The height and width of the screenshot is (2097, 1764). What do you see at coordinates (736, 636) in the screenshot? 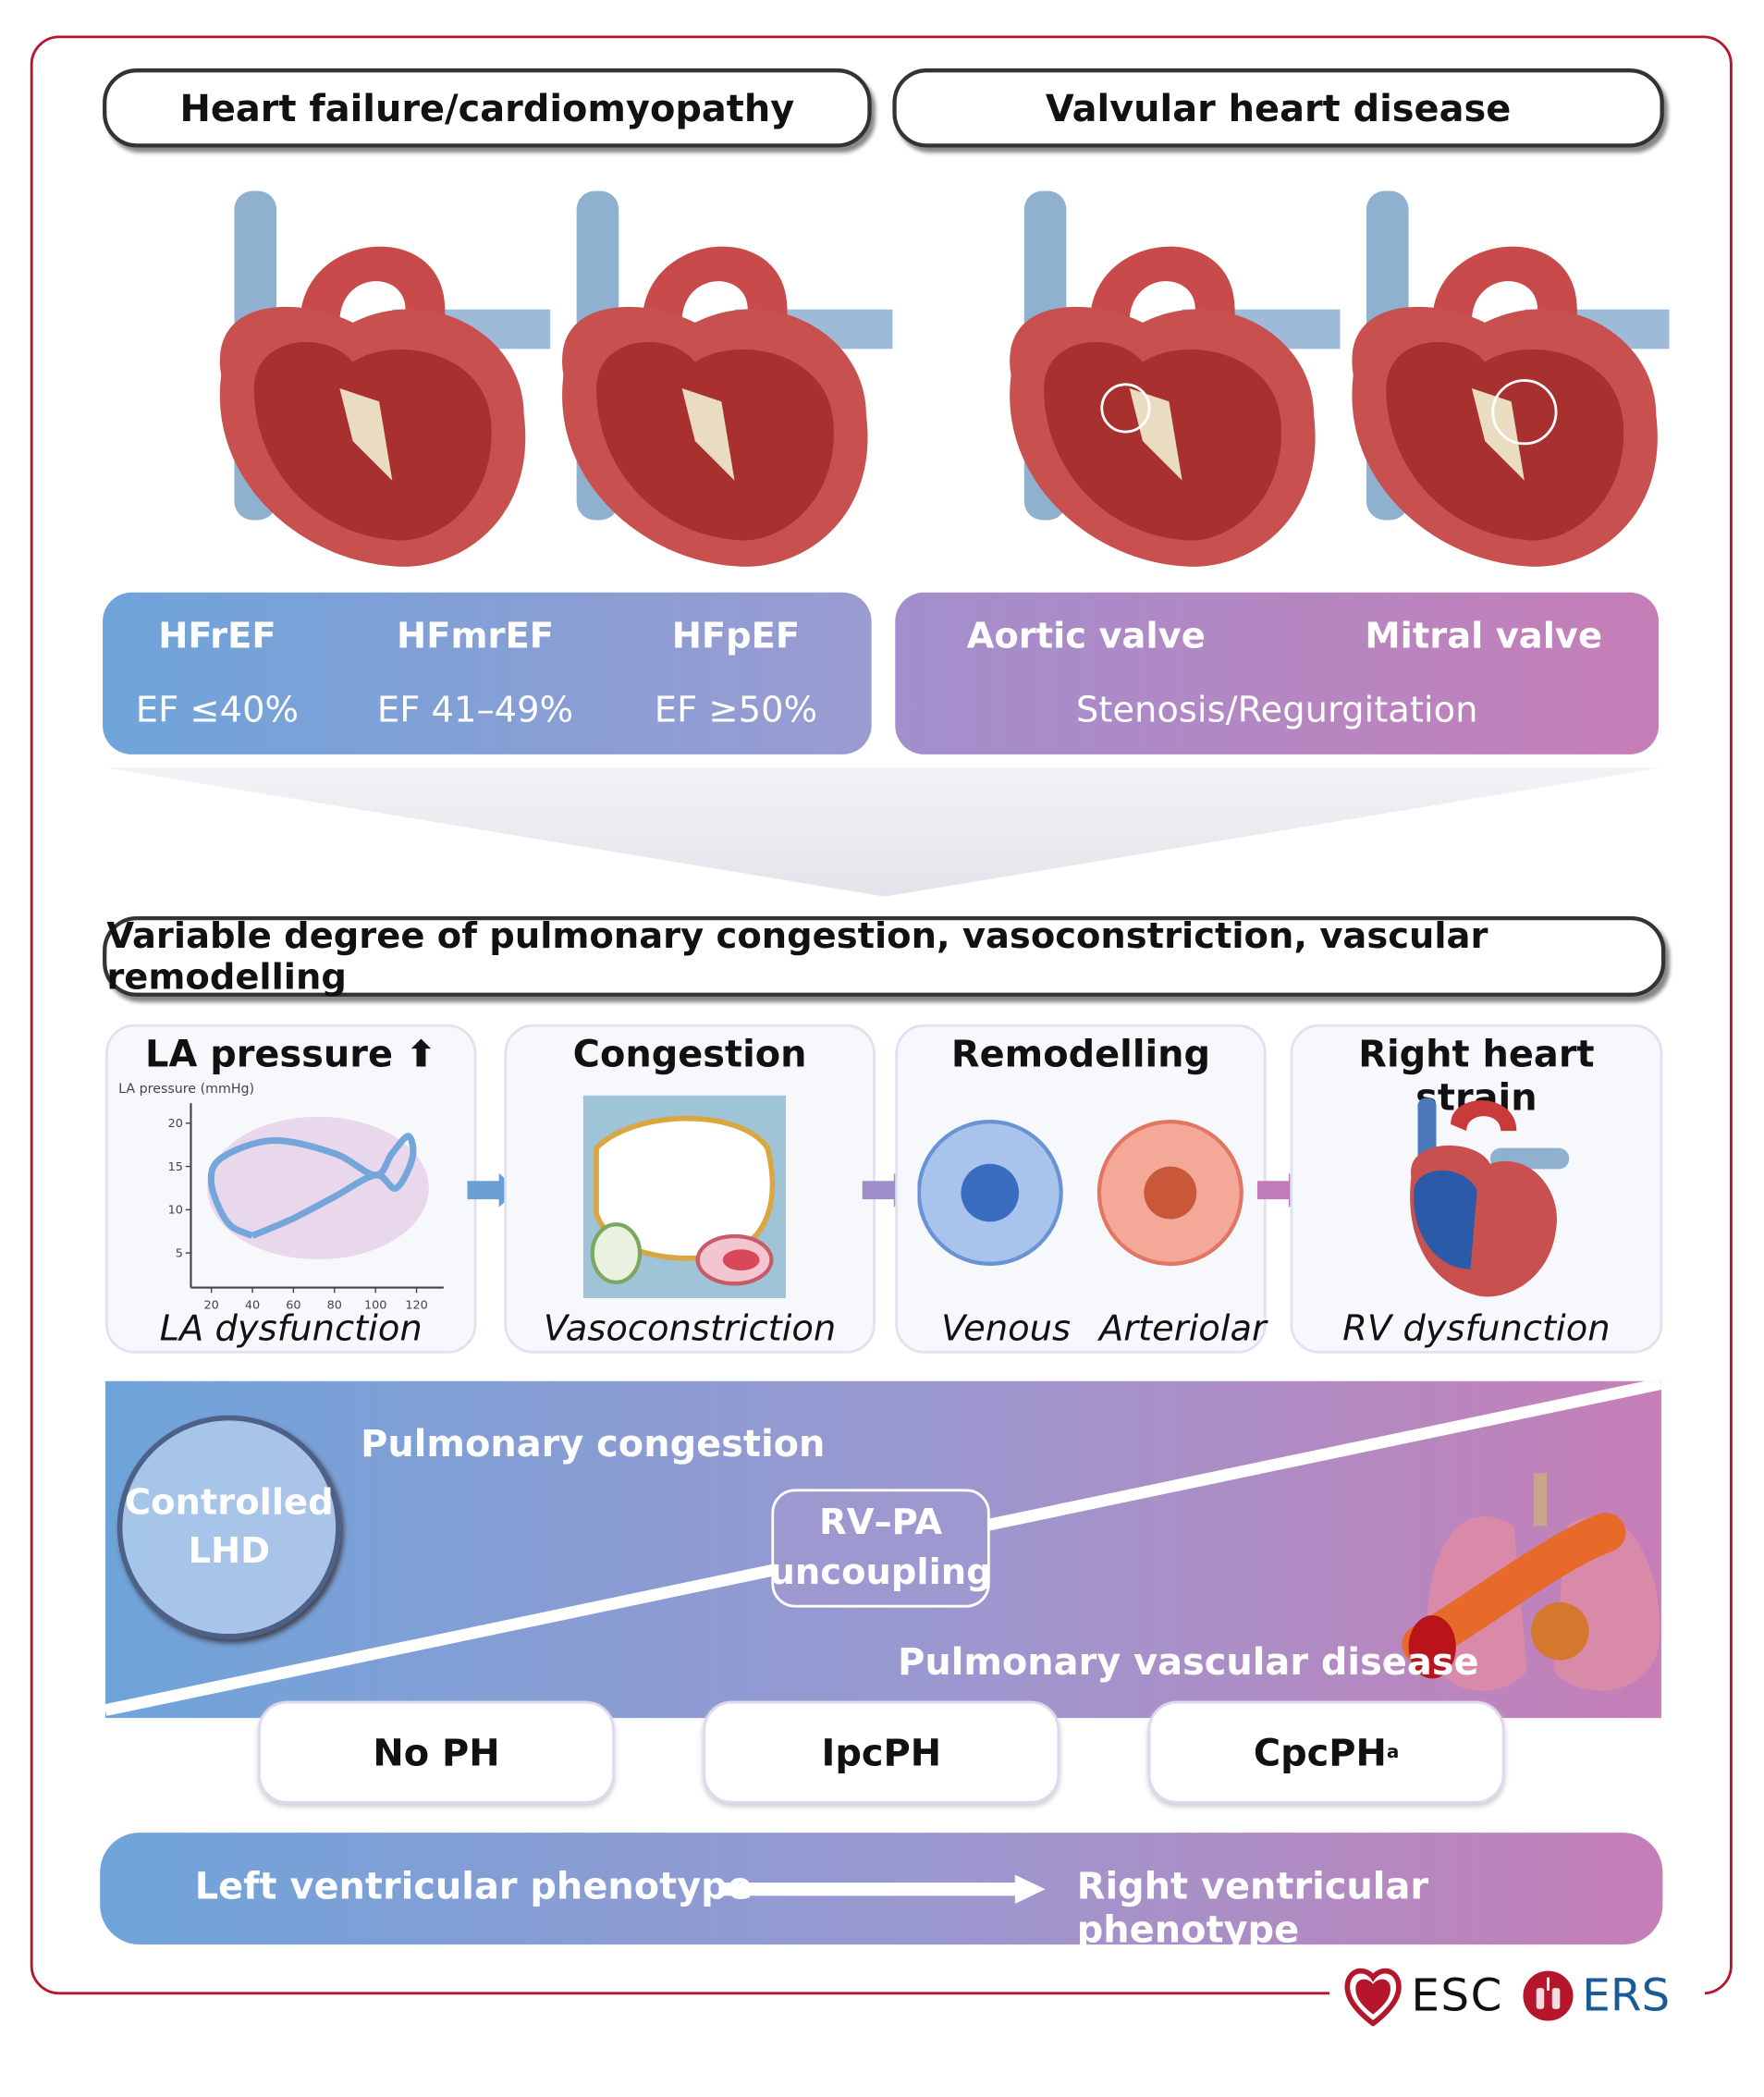
I see `hfpef-label: HFpEF` at bounding box center [736, 636].